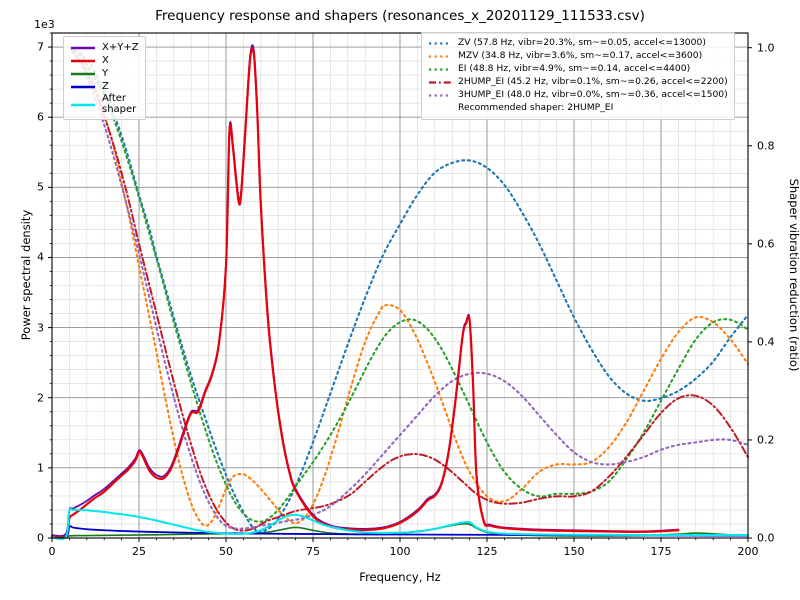 This screenshot has width=800, height=600. I want to click on legend-item-psd: X, so click(104, 60).